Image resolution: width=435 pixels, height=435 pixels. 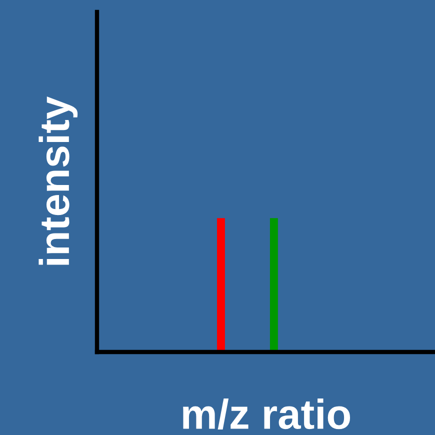 I want to click on y-axis-title: intensity, so click(x=58, y=180).